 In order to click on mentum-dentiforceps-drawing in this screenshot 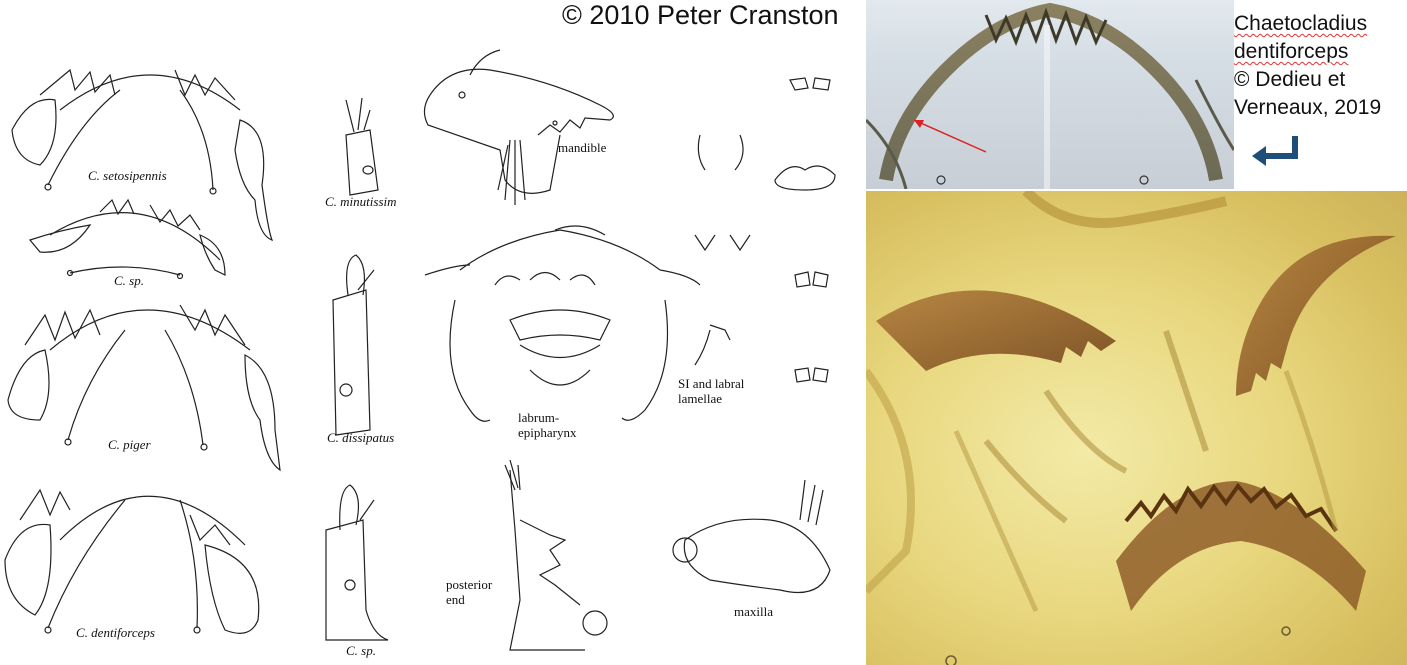, I will do `click(132, 561)`.